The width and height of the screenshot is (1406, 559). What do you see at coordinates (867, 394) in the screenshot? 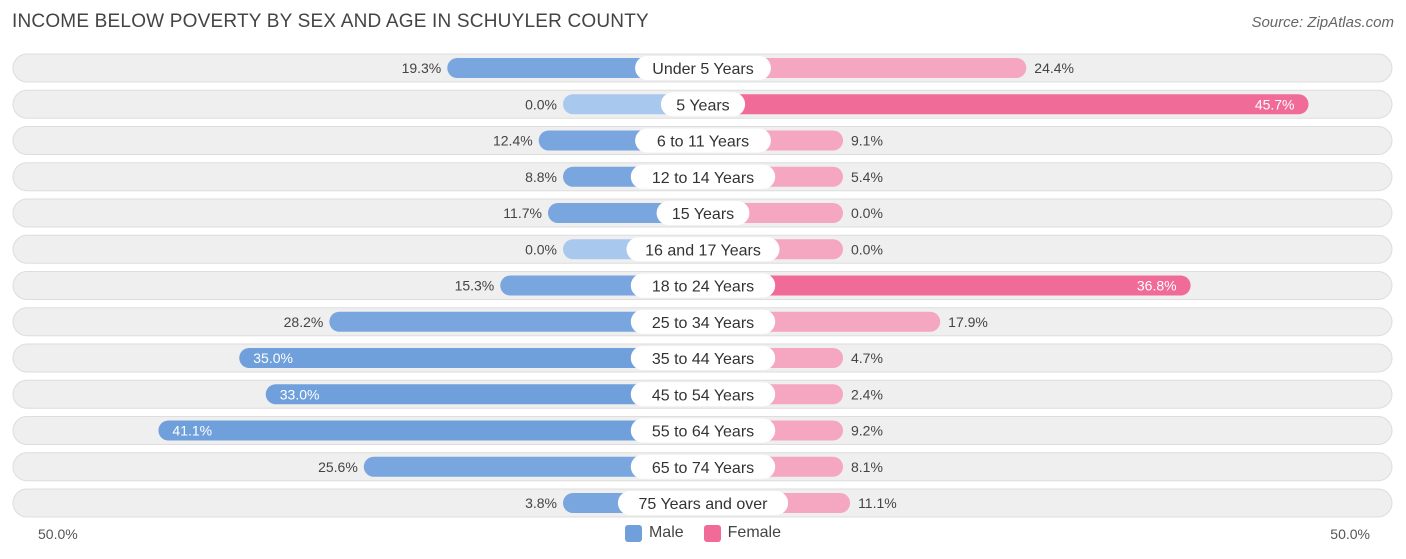
I see `female-value-label: 2.4%` at bounding box center [867, 394].